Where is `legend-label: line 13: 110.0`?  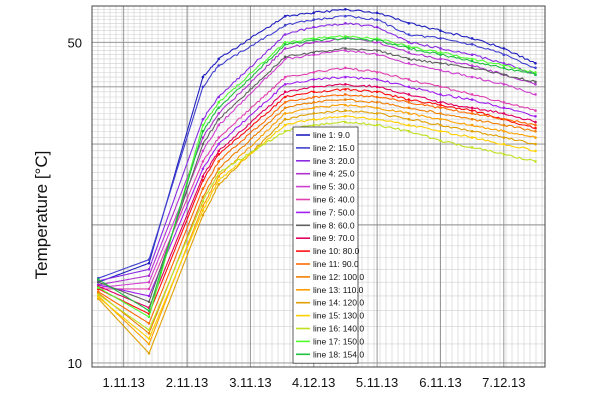
legend-label: line 13: 110.0 is located at coordinates (338, 290).